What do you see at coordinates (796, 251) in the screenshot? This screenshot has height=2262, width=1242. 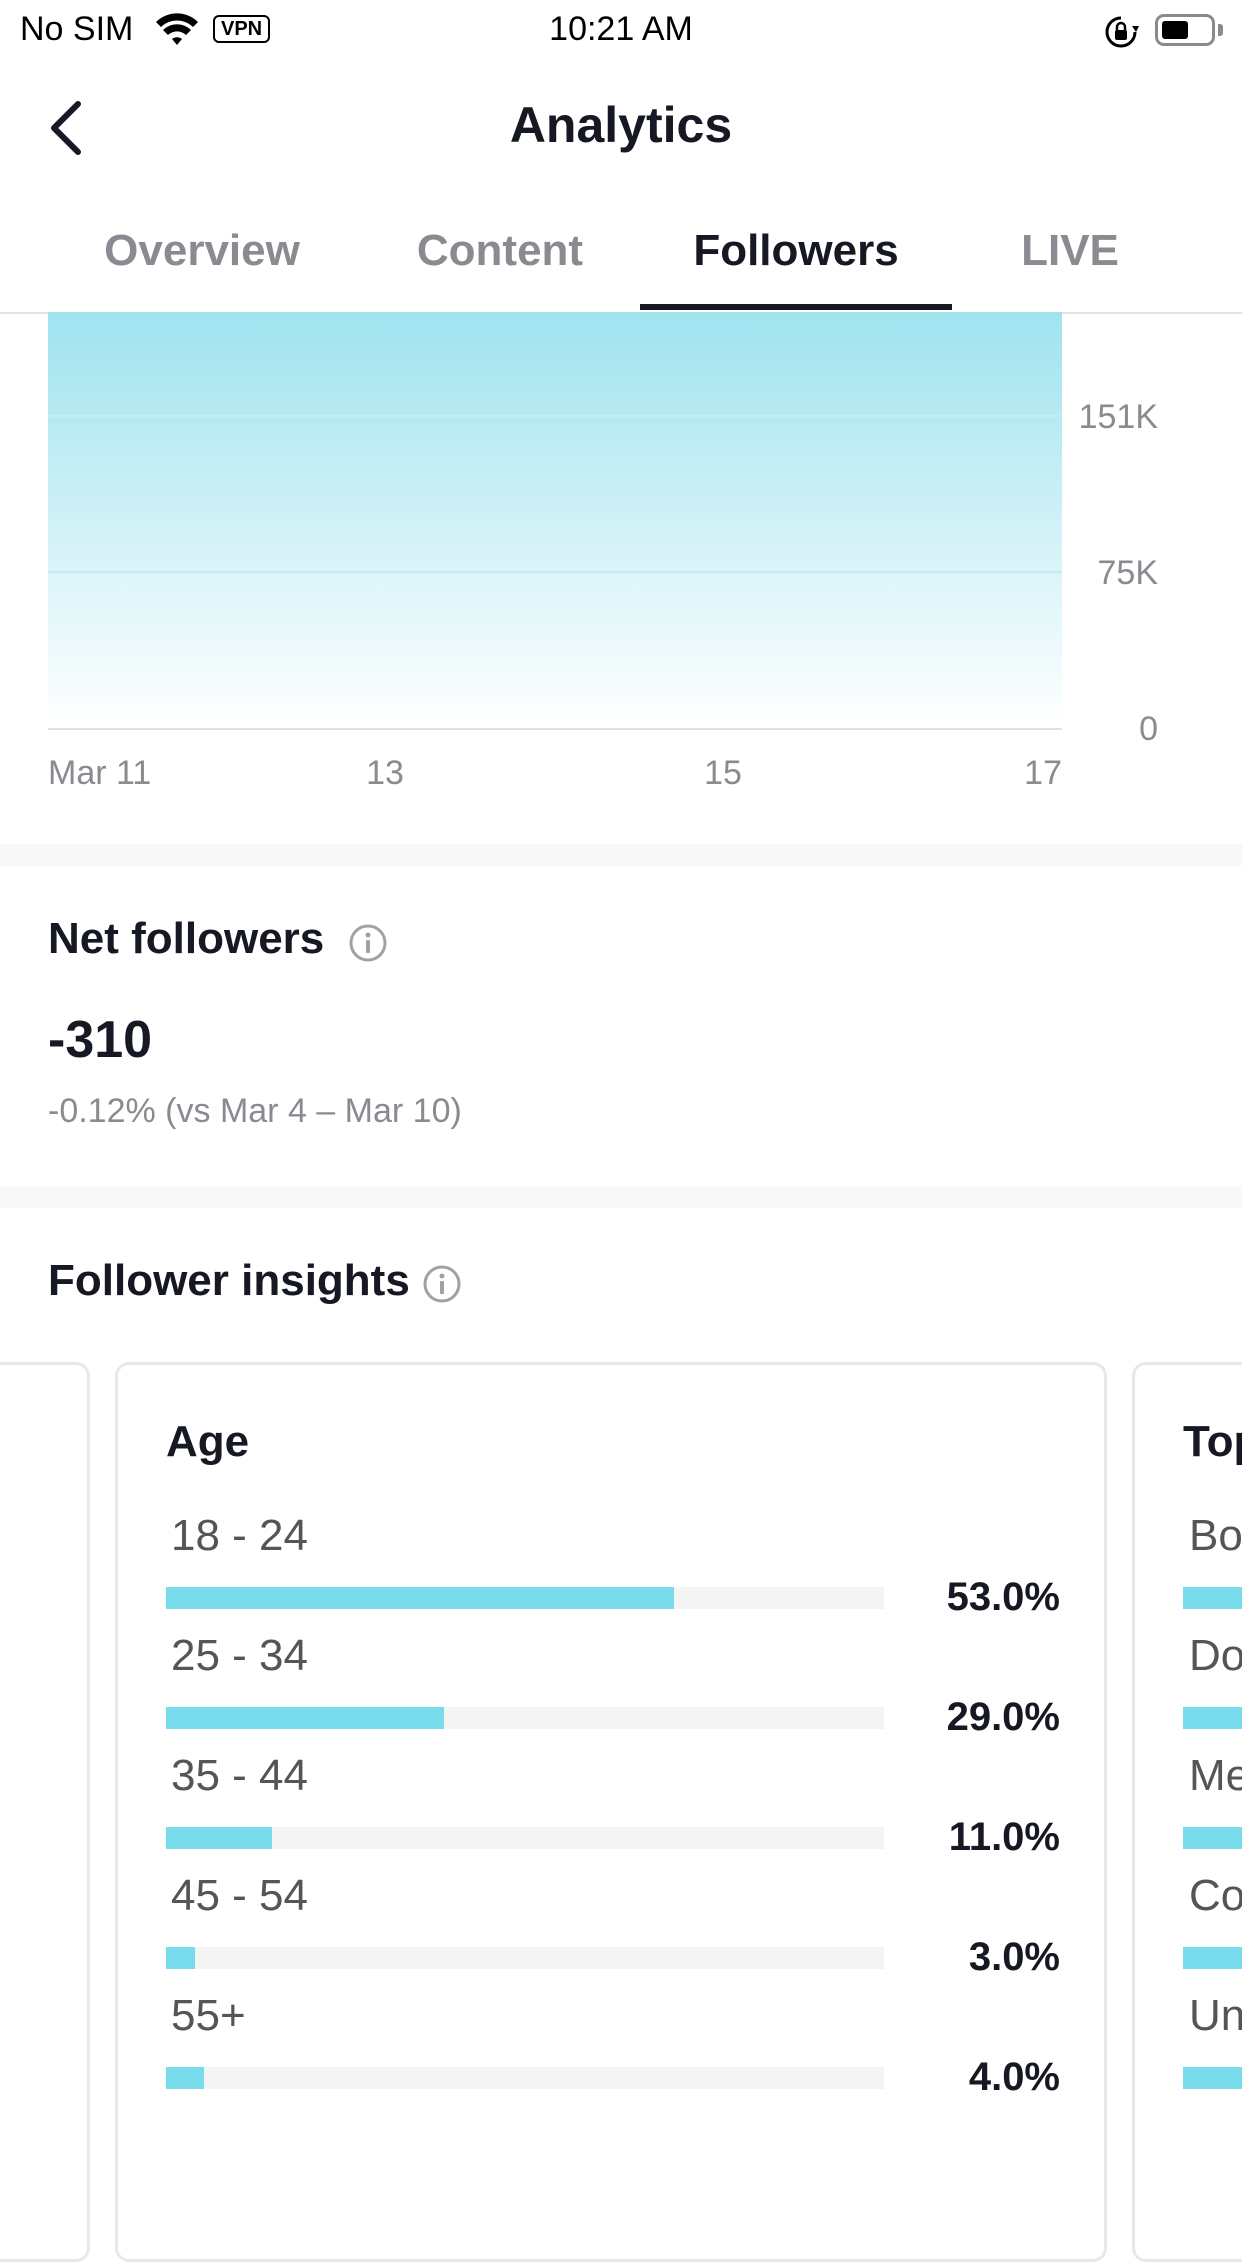 I see `tab-followers: Followers` at bounding box center [796, 251].